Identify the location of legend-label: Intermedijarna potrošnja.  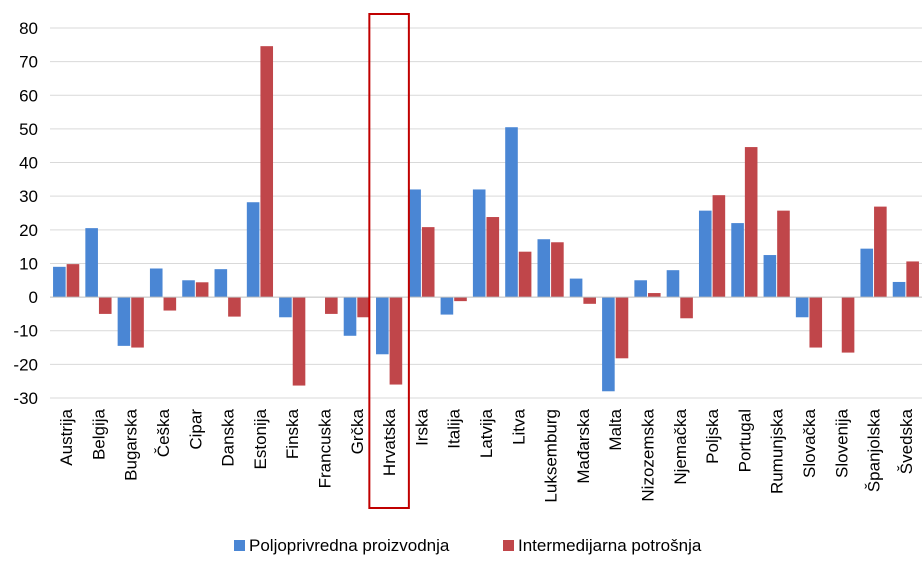
(610, 545).